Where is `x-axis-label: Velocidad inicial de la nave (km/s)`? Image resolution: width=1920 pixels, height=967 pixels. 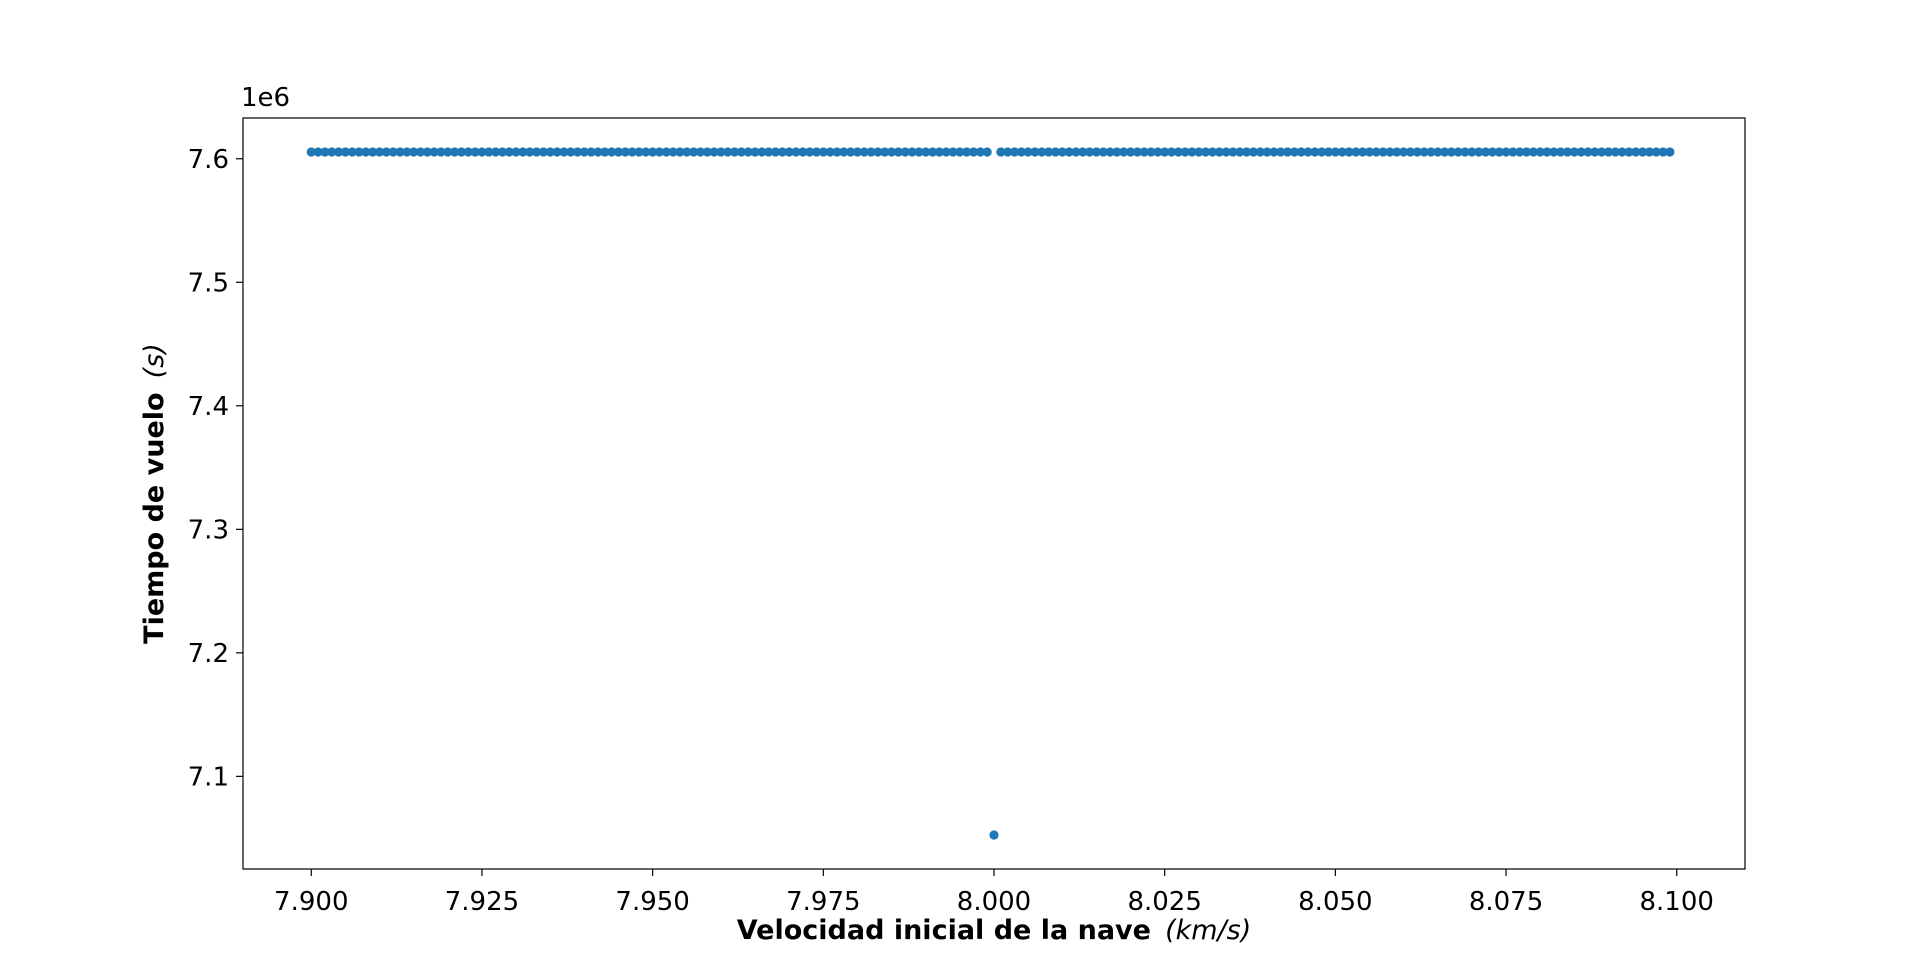
x-axis-label: Velocidad inicial de la nave (km/s) is located at coordinates (994, 930).